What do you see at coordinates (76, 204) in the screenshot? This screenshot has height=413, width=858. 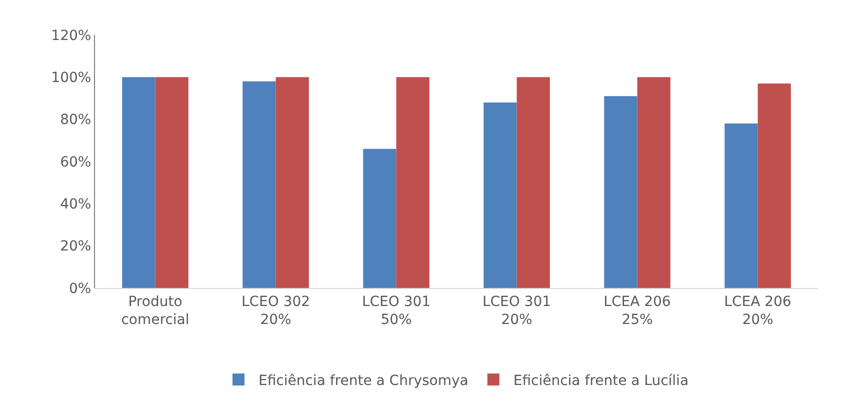 I see `y-tick-label: 40%` at bounding box center [76, 204].